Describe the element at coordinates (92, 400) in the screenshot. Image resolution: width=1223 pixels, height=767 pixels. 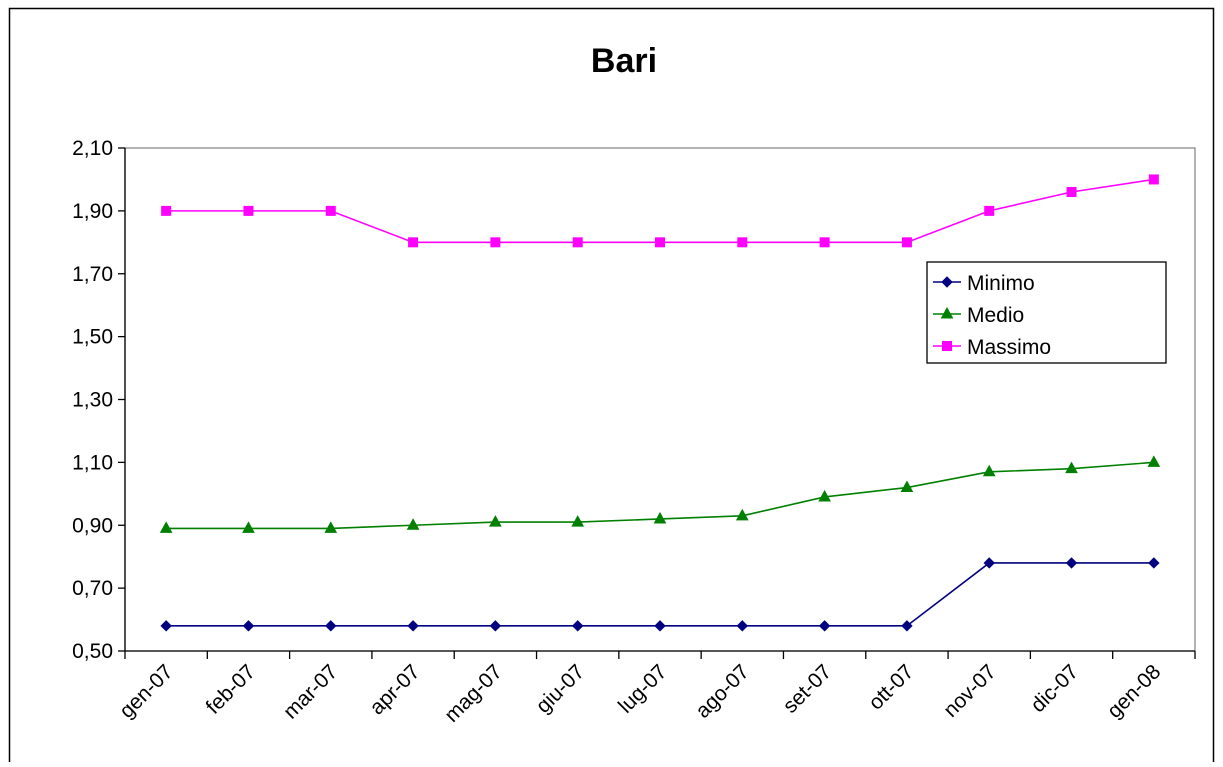
I see `y-tick-label: 1,30` at that location.